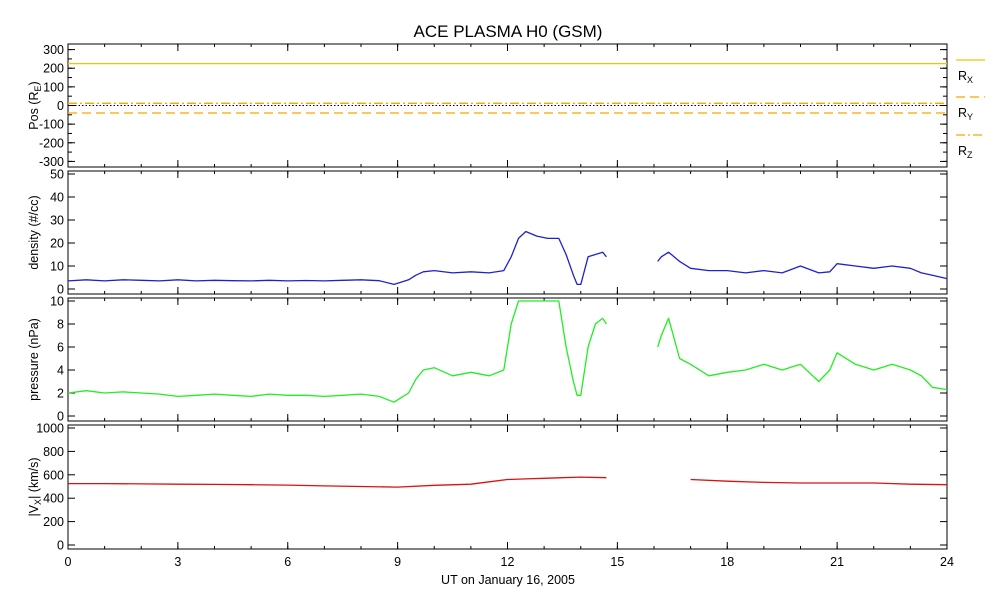 This screenshot has width=993, height=600. What do you see at coordinates (60, 348) in the screenshot?
I see `y-tick-label: 6` at bounding box center [60, 348].